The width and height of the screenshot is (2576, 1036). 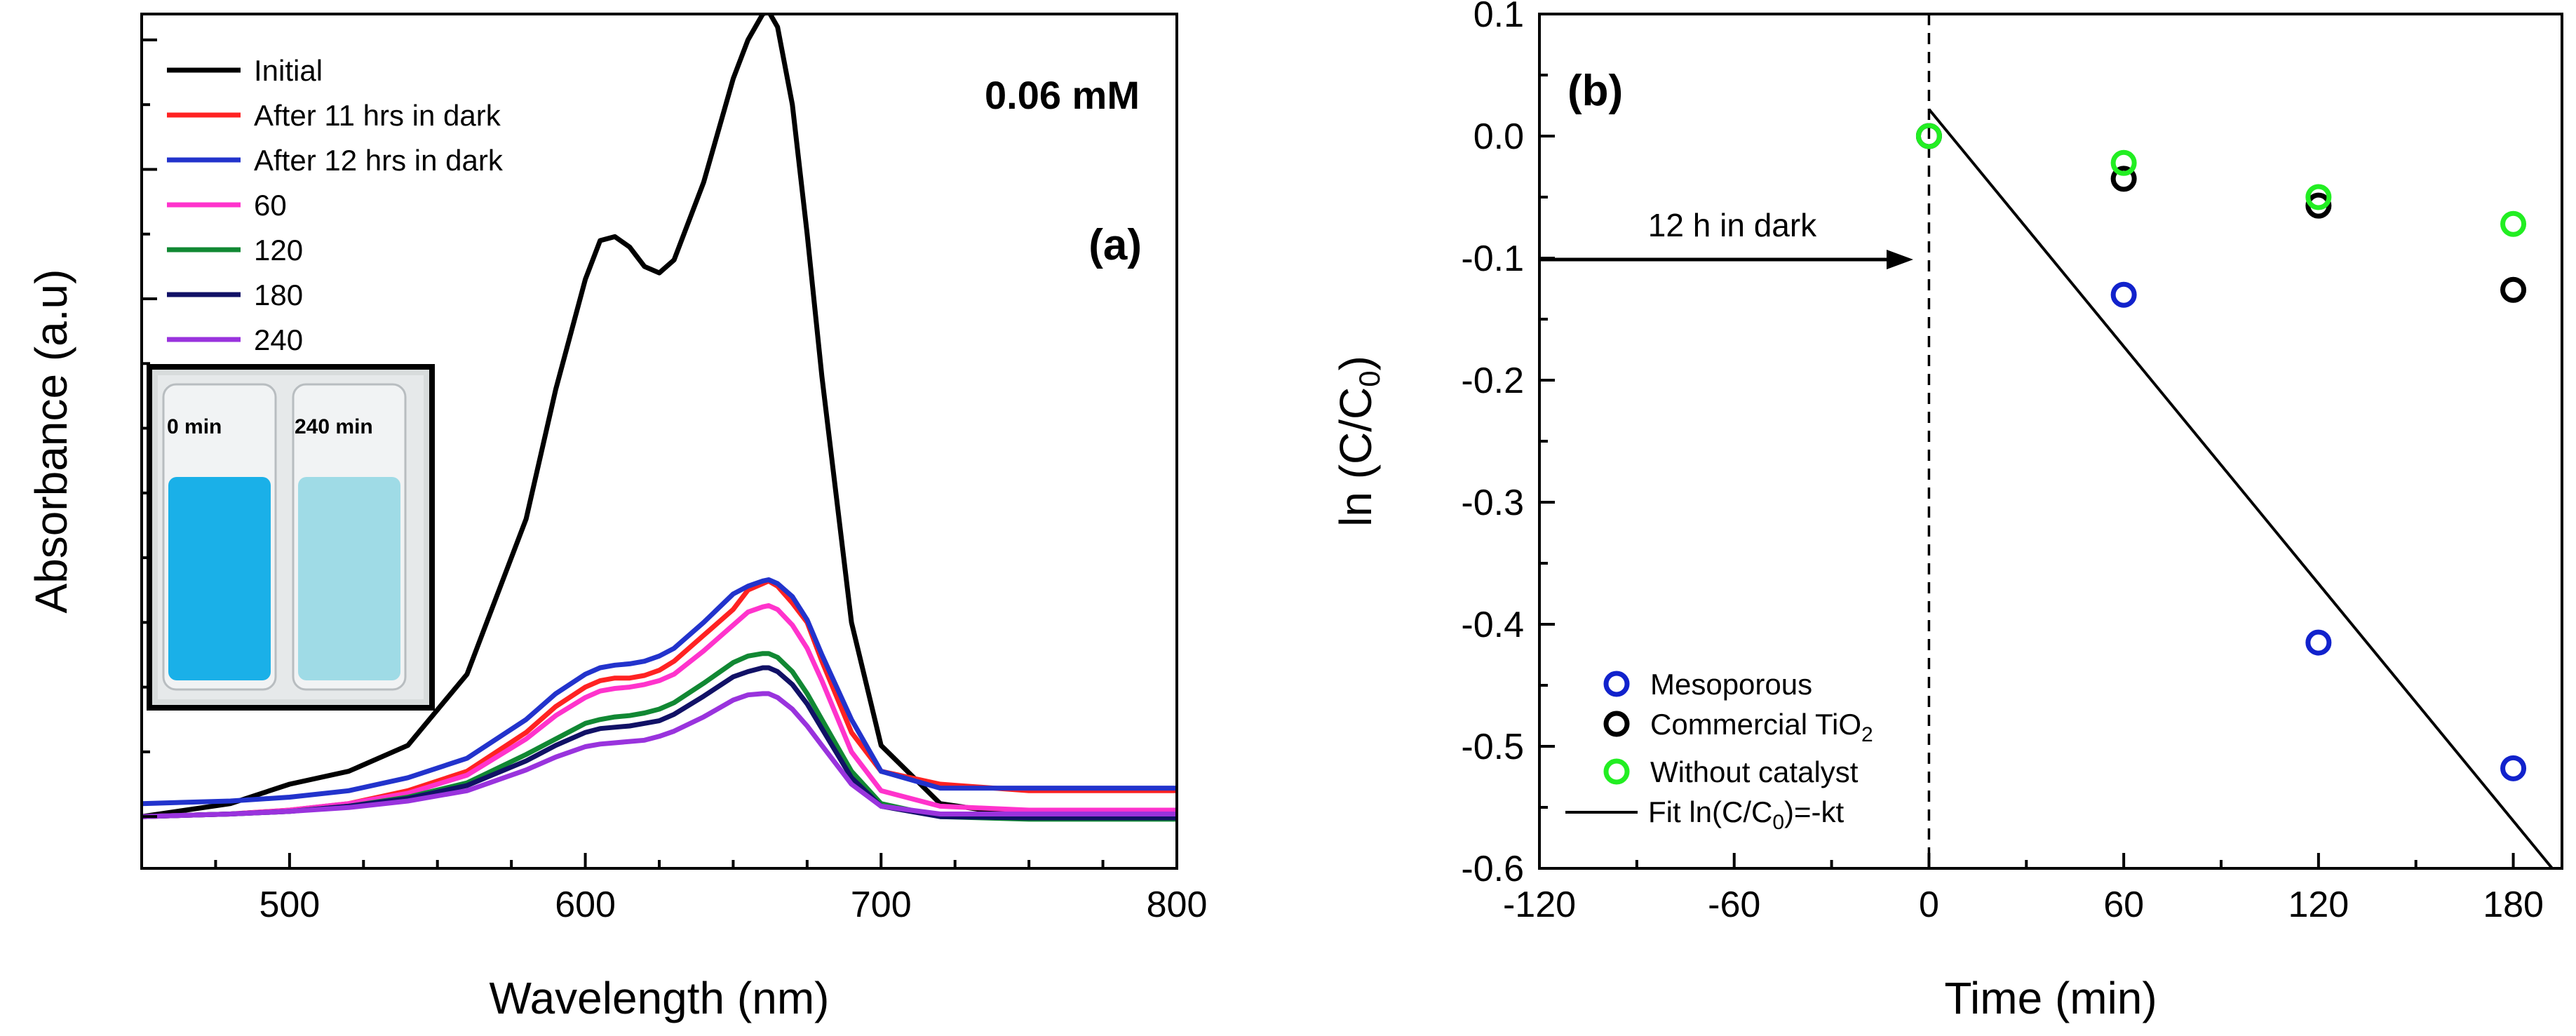 What do you see at coordinates (2023, 889) in the screenshot?
I see `x-ticks-b: -120 -60 0 60 120 180` at bounding box center [2023, 889].